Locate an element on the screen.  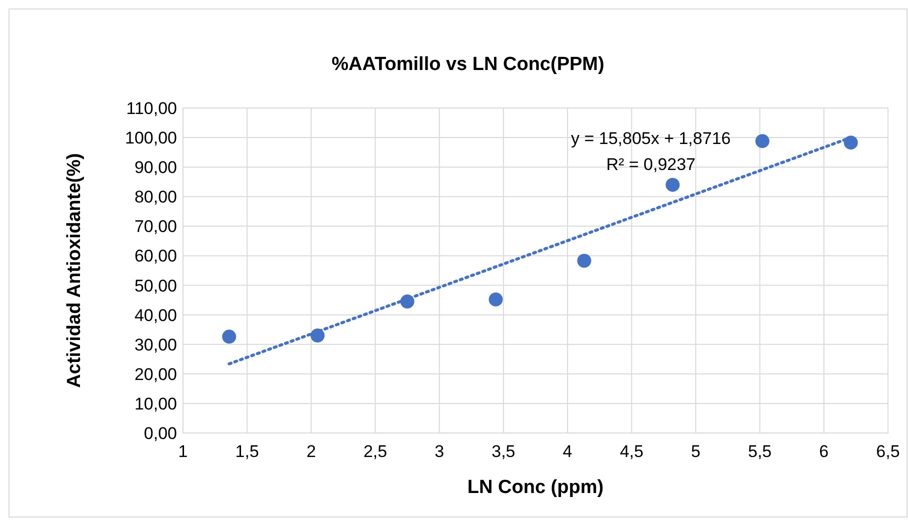
y-tick-label: 50,00 is located at coordinates (155, 286).